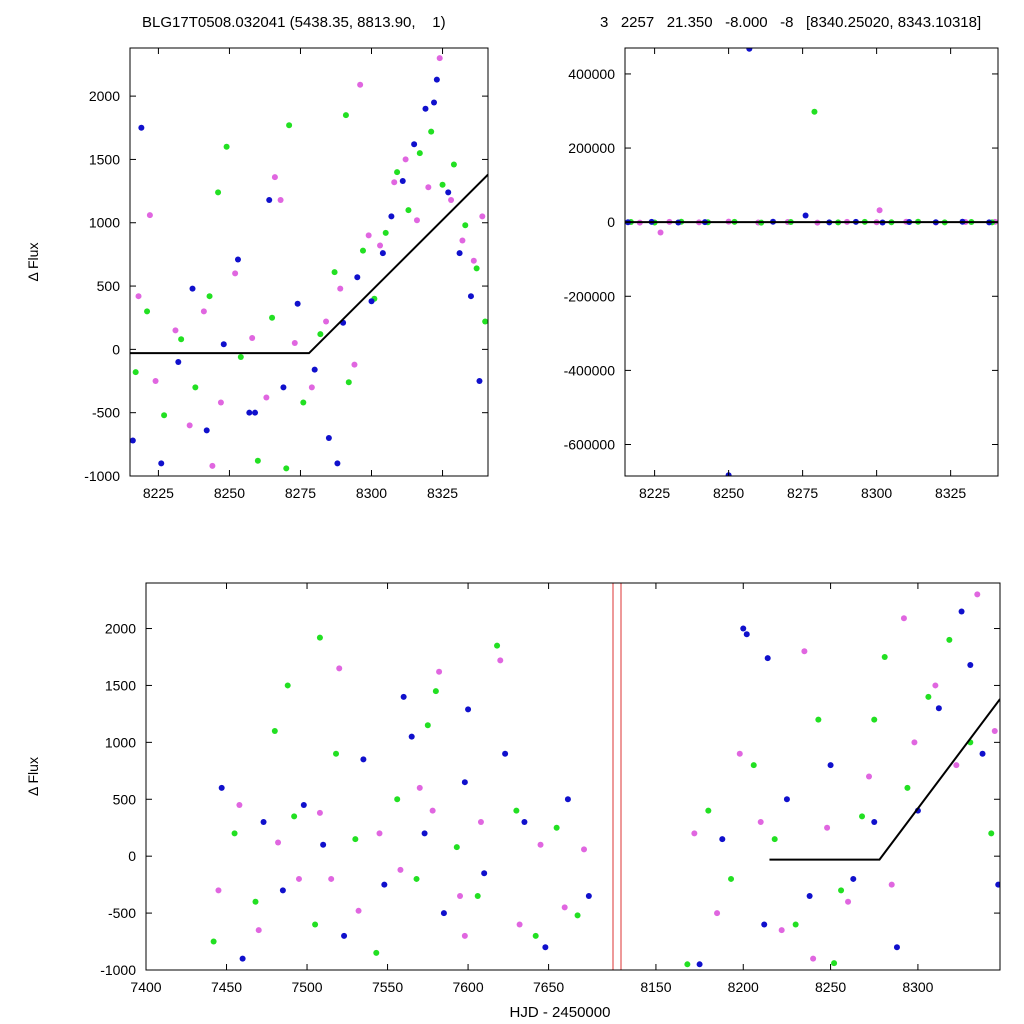 The image size is (1024, 1024). What do you see at coordinates (104, 96) in the screenshot?
I see `y-tick-label: 2000` at bounding box center [104, 96].